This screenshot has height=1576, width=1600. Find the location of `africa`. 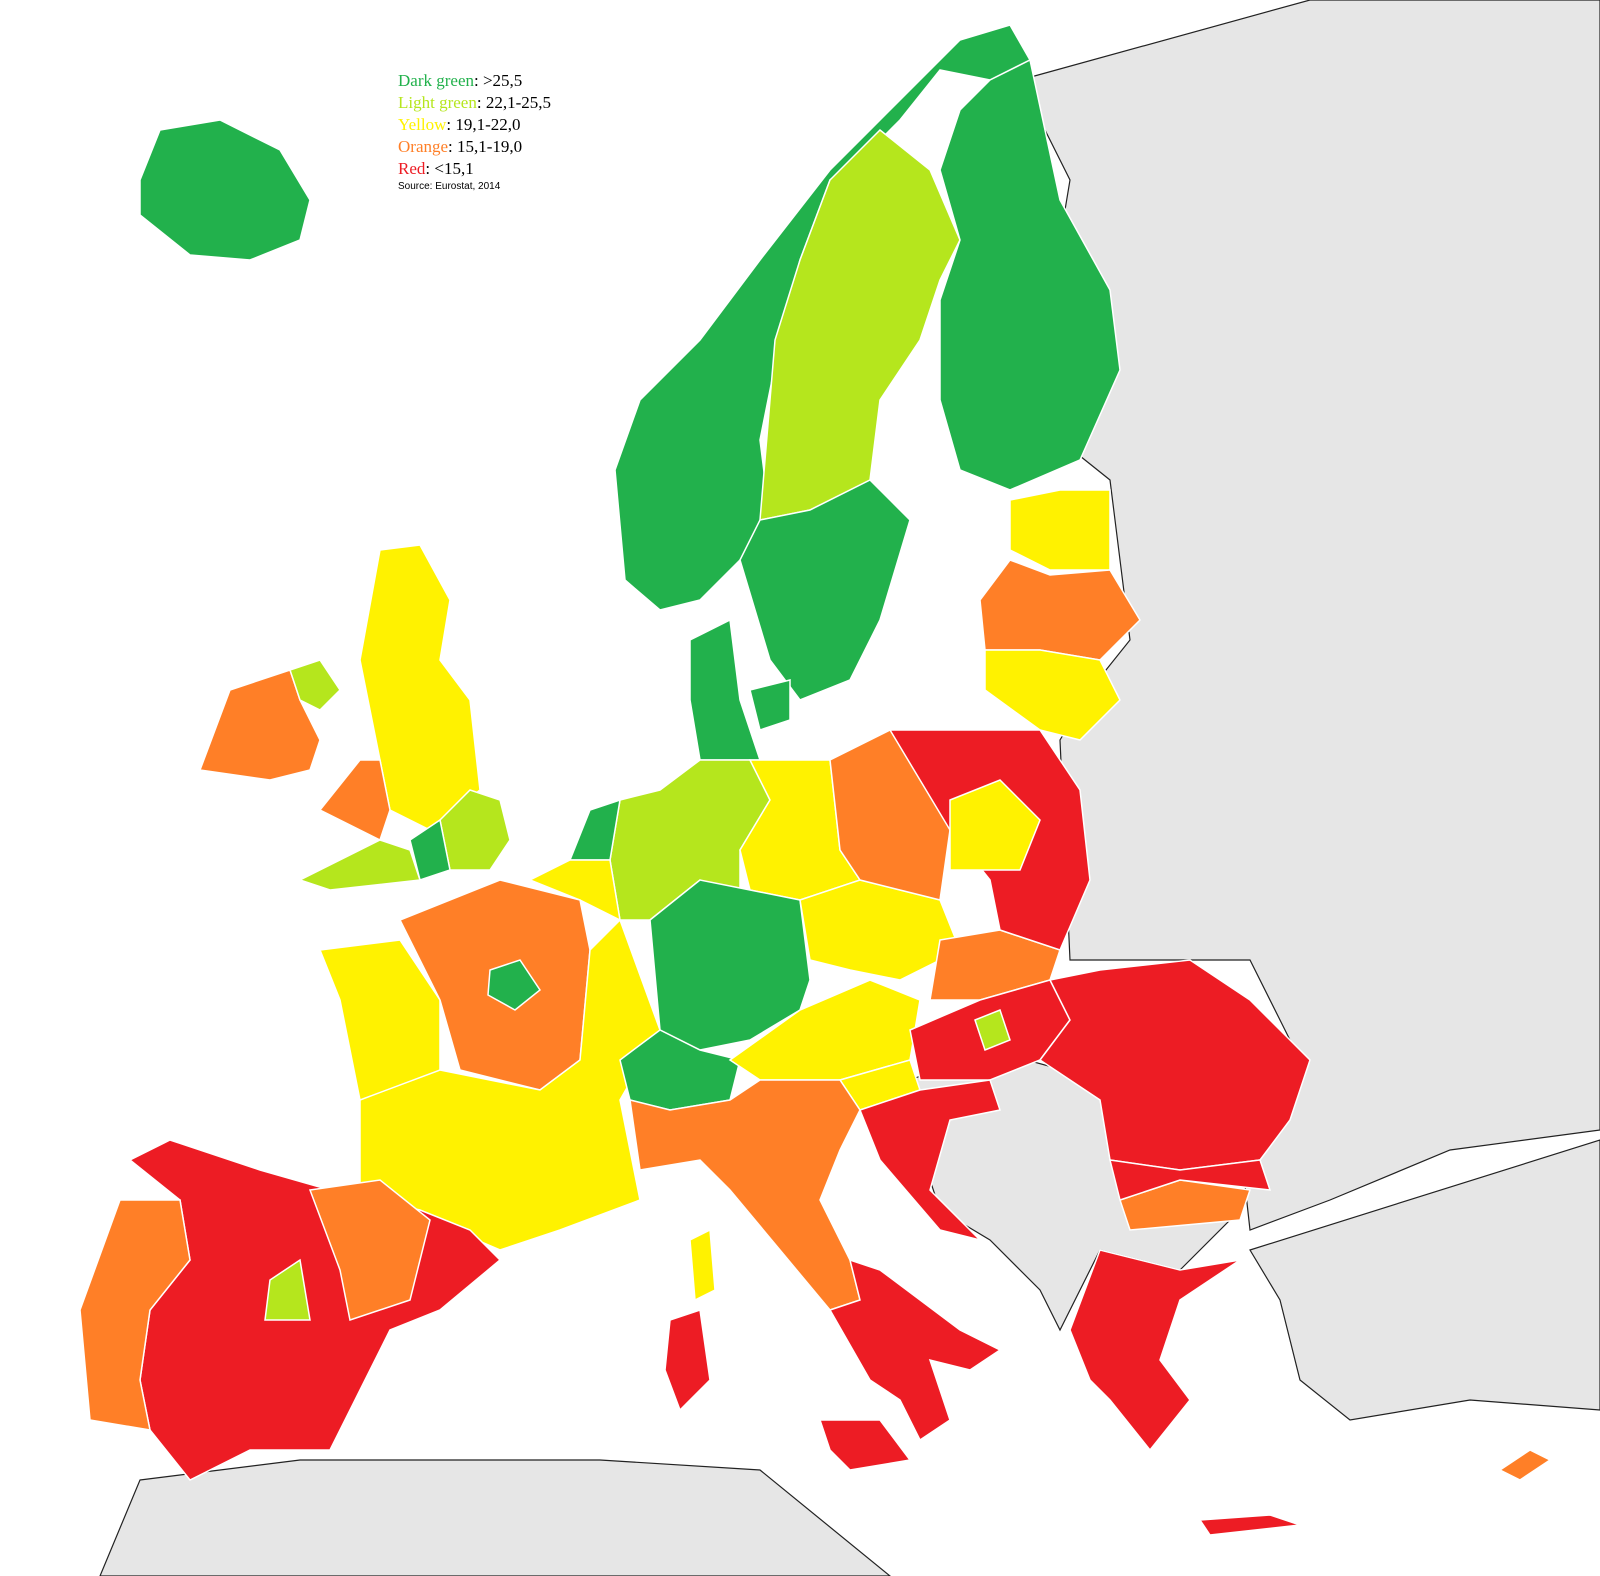

africa is located at coordinates (495, 1517).